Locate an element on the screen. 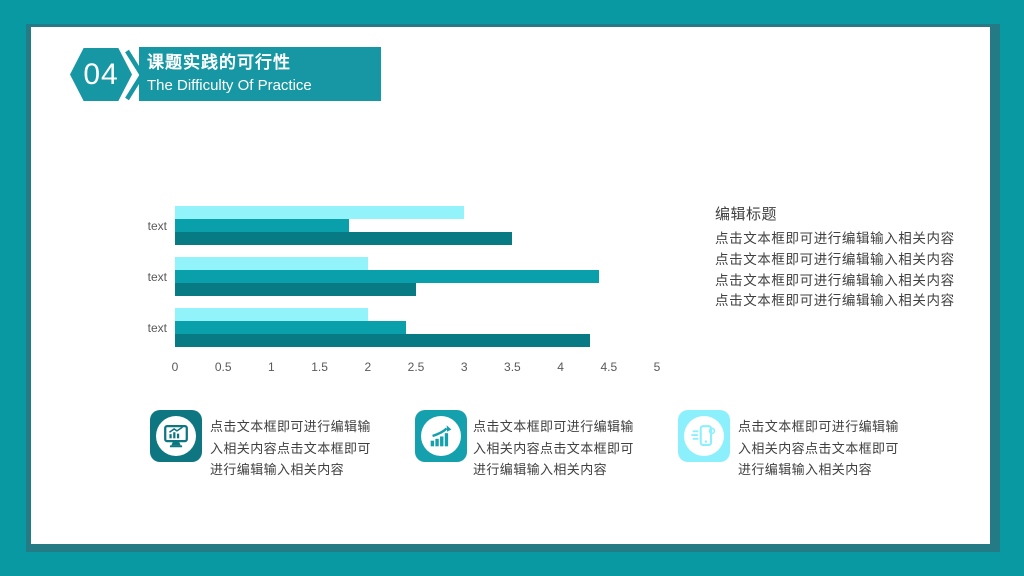 The image size is (1024, 576). slide-title-box: 课题实践的可行性 The Difficulty Of Practice is located at coordinates (260, 74).